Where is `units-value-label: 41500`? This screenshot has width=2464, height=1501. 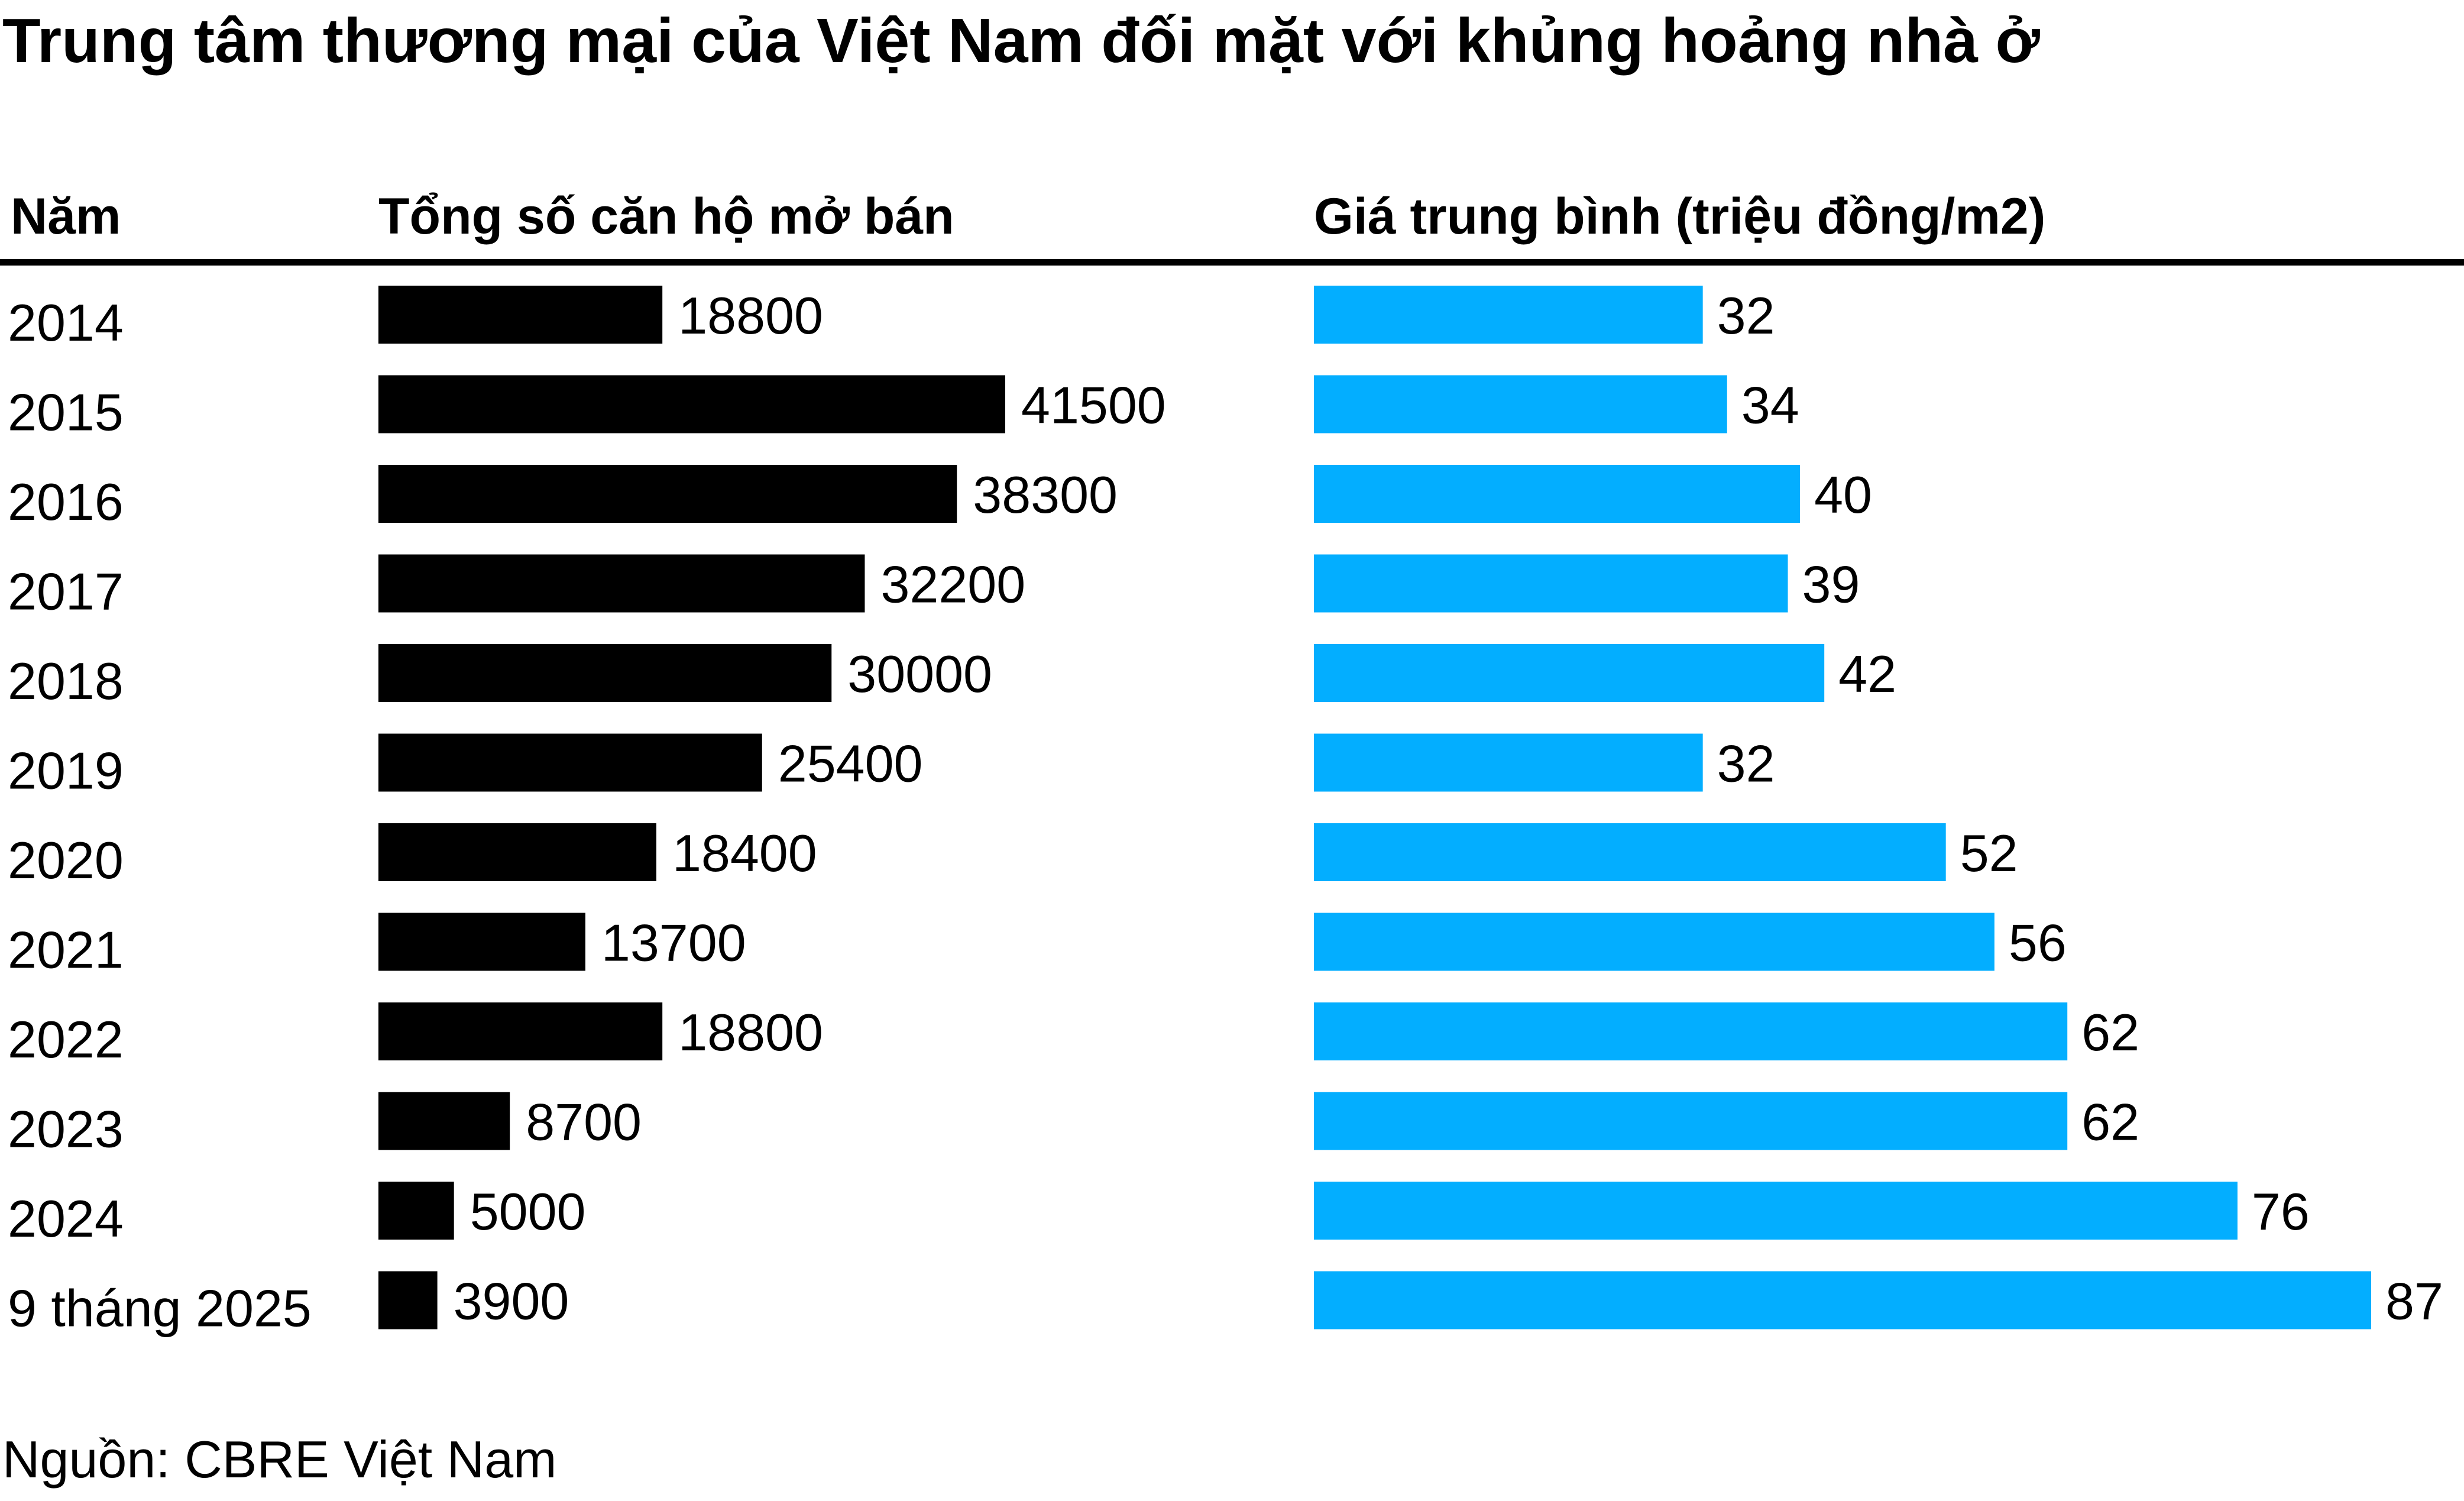
units-value-label: 41500 is located at coordinates (1093, 406).